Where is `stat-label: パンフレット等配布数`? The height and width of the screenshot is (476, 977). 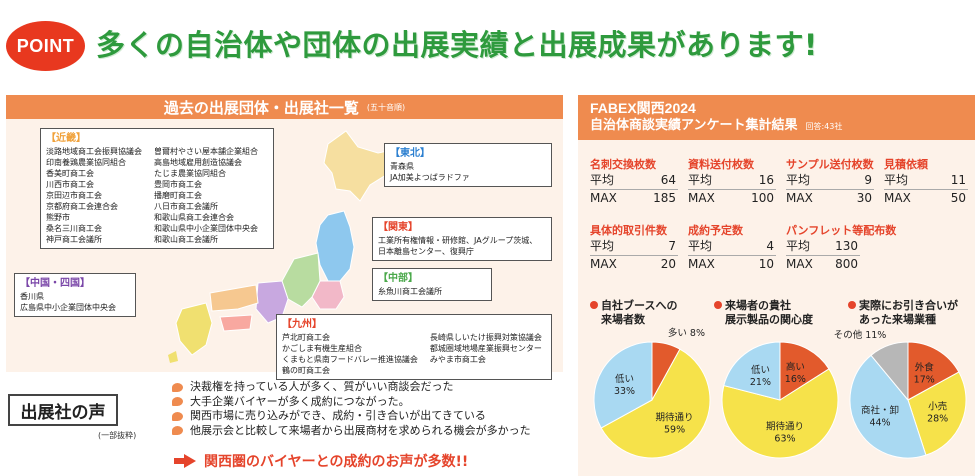
stat-label: パンフレット等配布数 is located at coordinates (841, 230).